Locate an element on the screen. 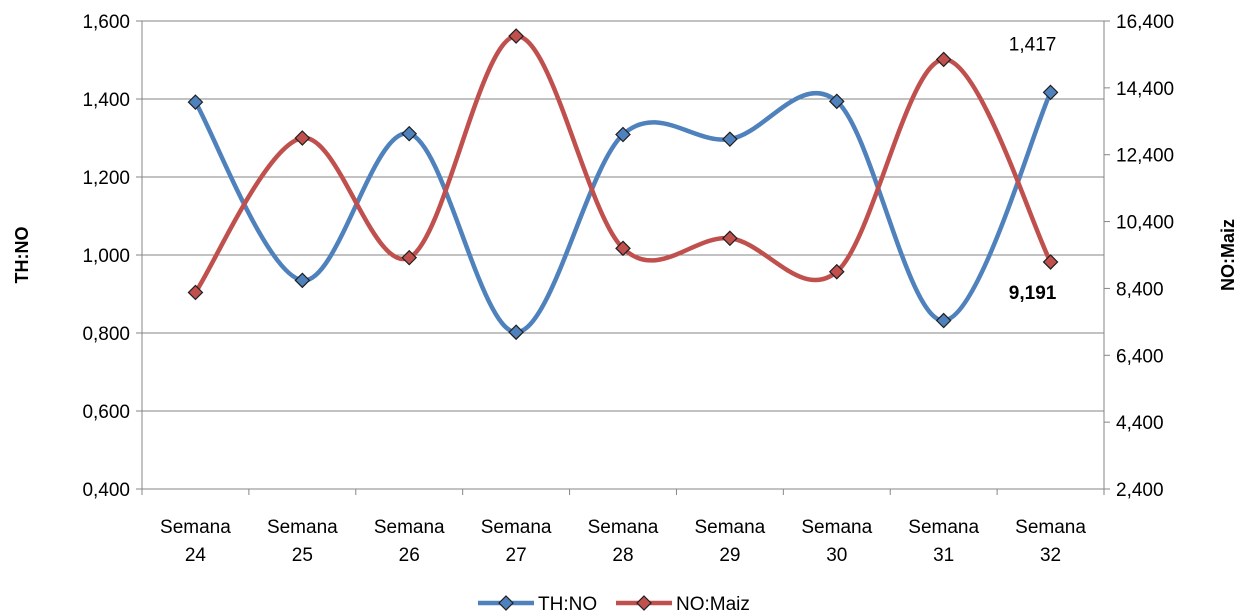  legend-label: TH:NO is located at coordinates (567, 604).